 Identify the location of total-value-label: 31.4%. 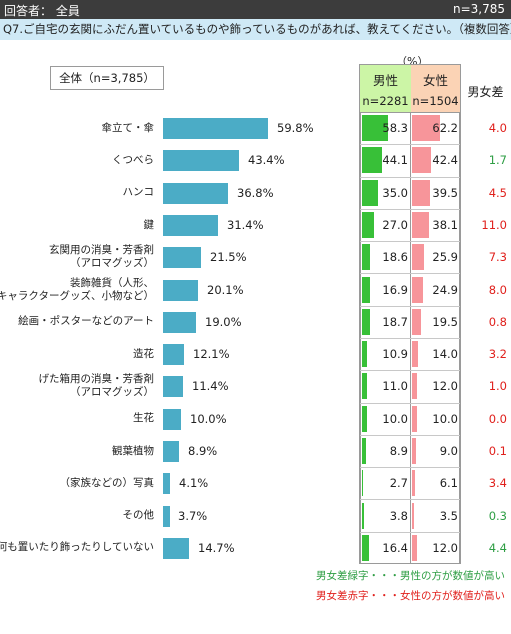
(245, 225).